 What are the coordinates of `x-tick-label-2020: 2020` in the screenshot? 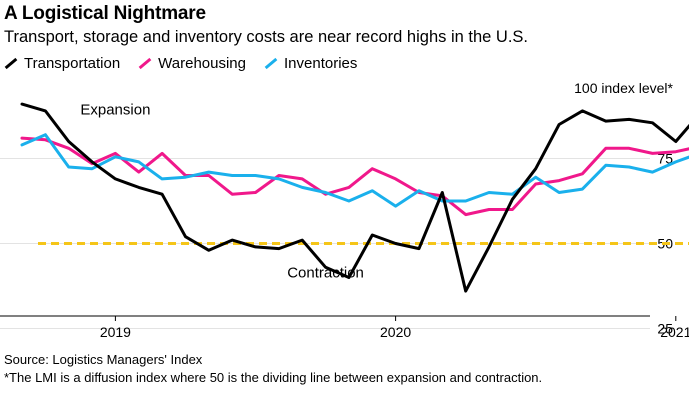 It's located at (395, 332).